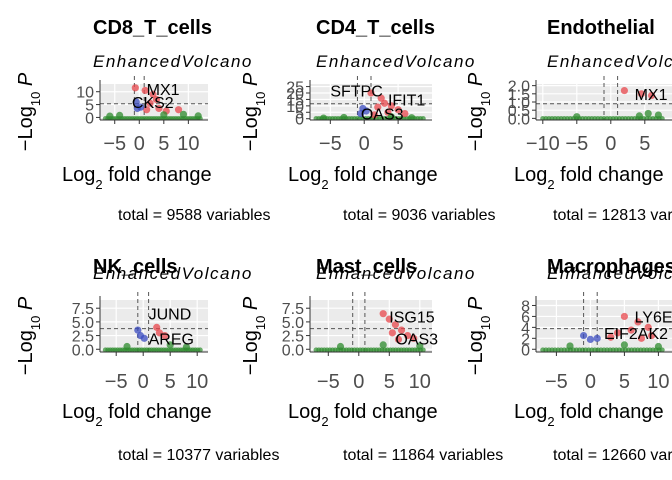 This screenshot has height=480, width=672. I want to click on y-tick-label: 0.5, so click(519, 111).